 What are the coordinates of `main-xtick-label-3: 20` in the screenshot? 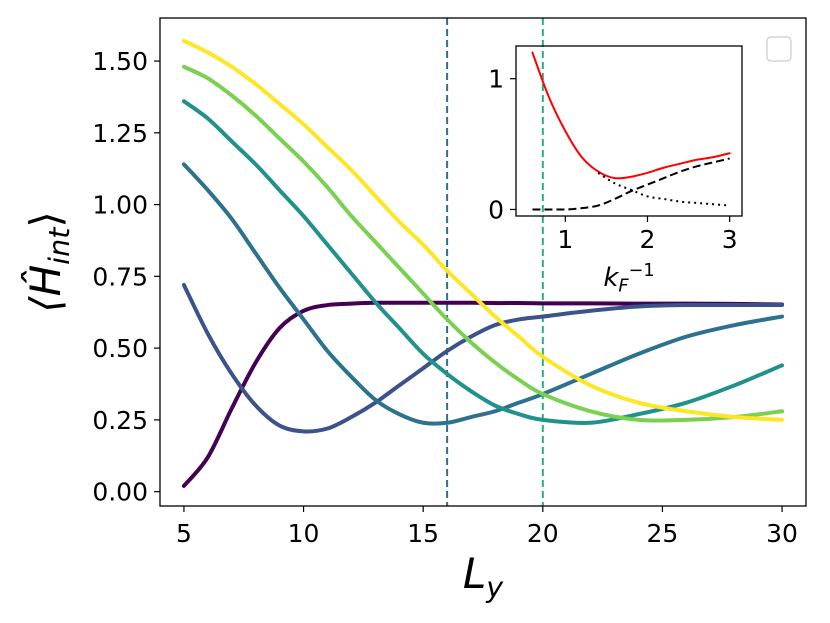 It's located at (543, 533).